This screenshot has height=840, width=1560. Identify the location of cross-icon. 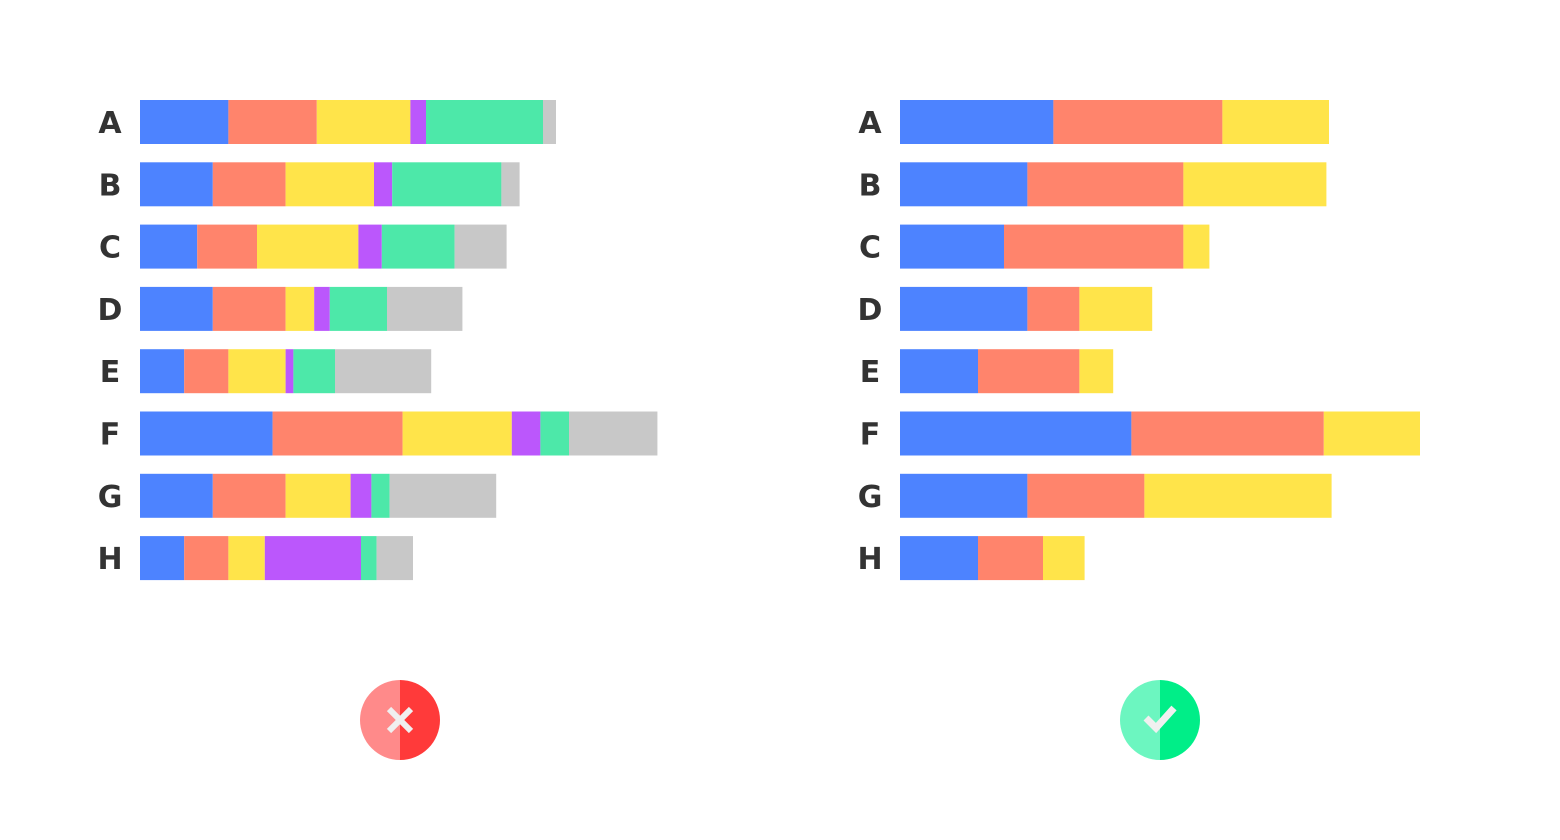
(400, 720).